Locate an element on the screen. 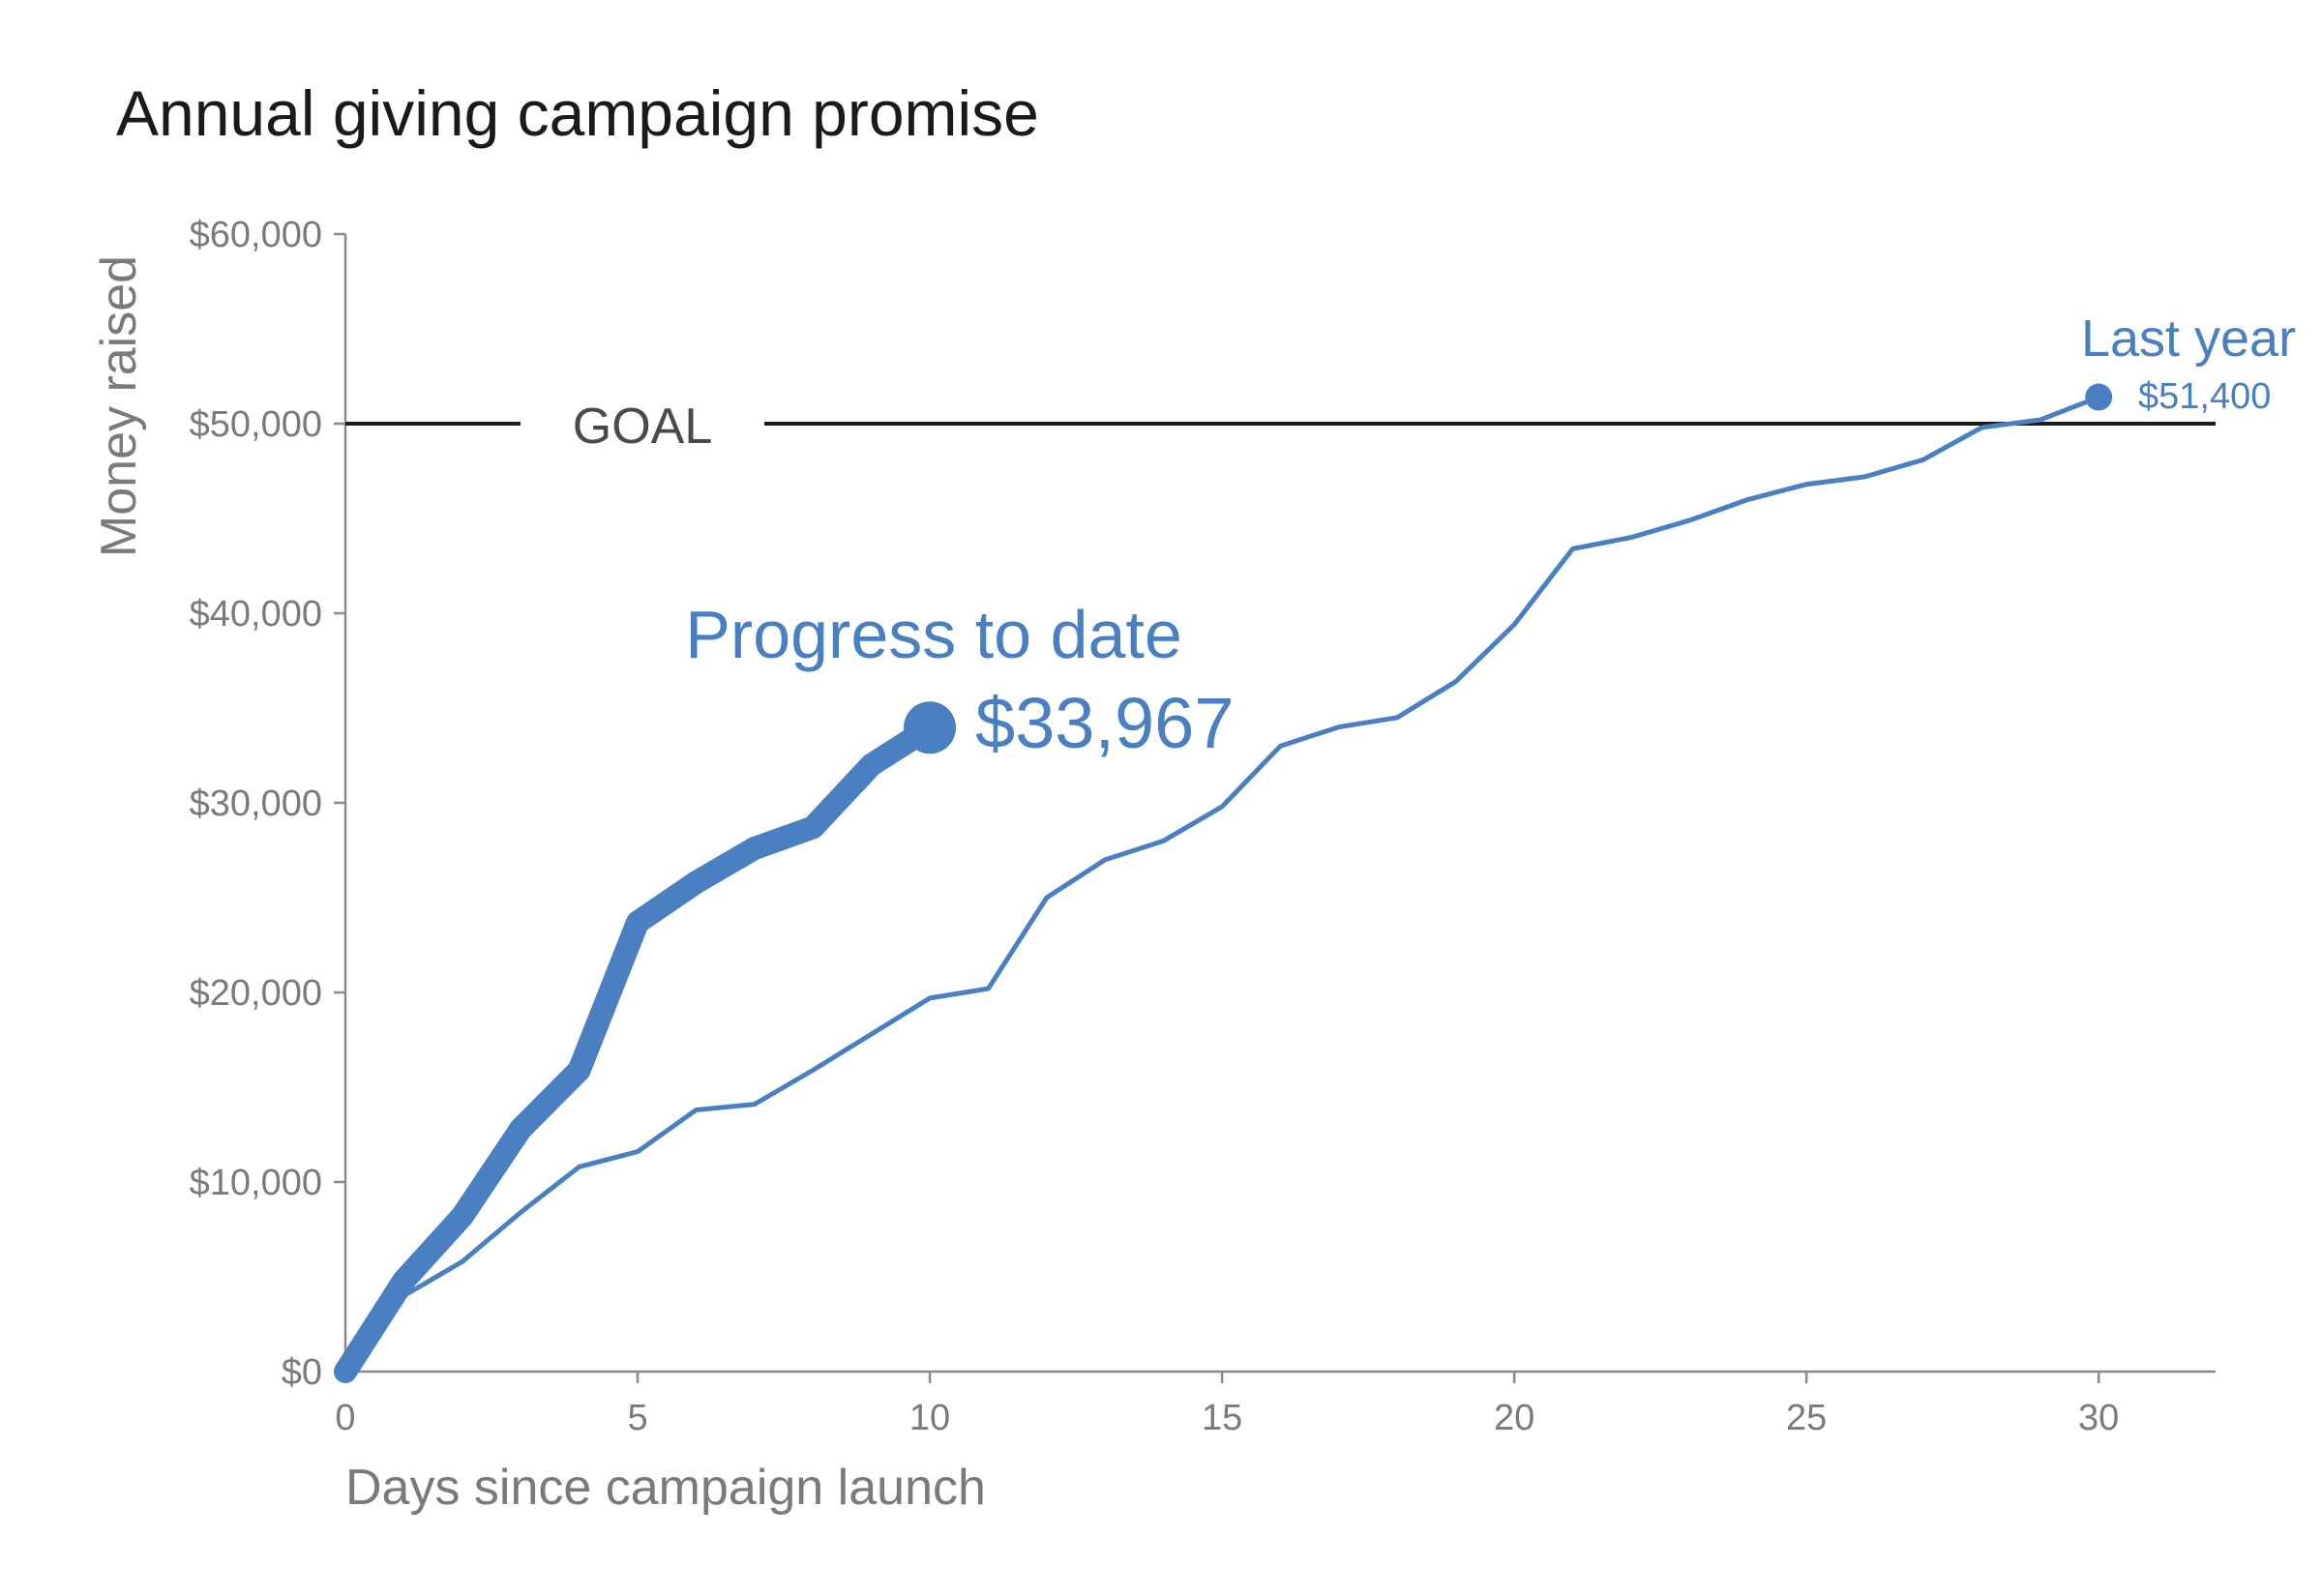  last-year-end-marker is located at coordinates (2099, 397).